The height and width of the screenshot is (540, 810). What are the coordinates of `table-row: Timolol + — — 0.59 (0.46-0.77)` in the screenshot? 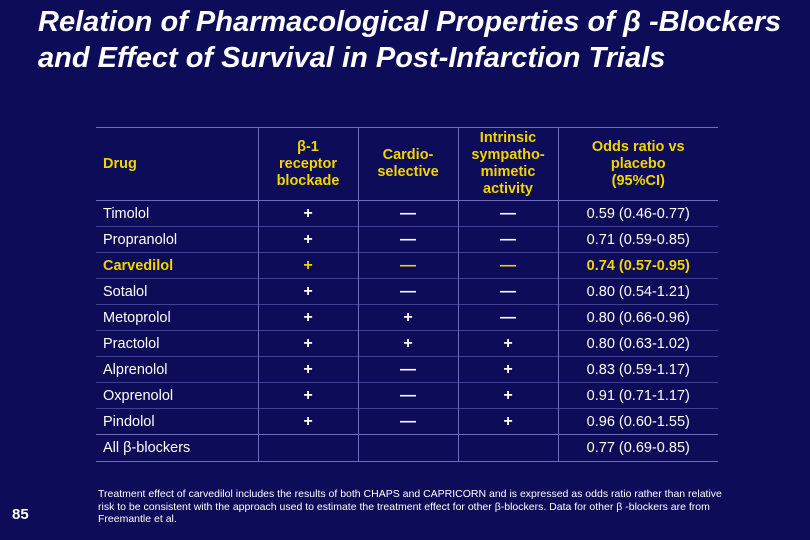 It's located at (407, 213).